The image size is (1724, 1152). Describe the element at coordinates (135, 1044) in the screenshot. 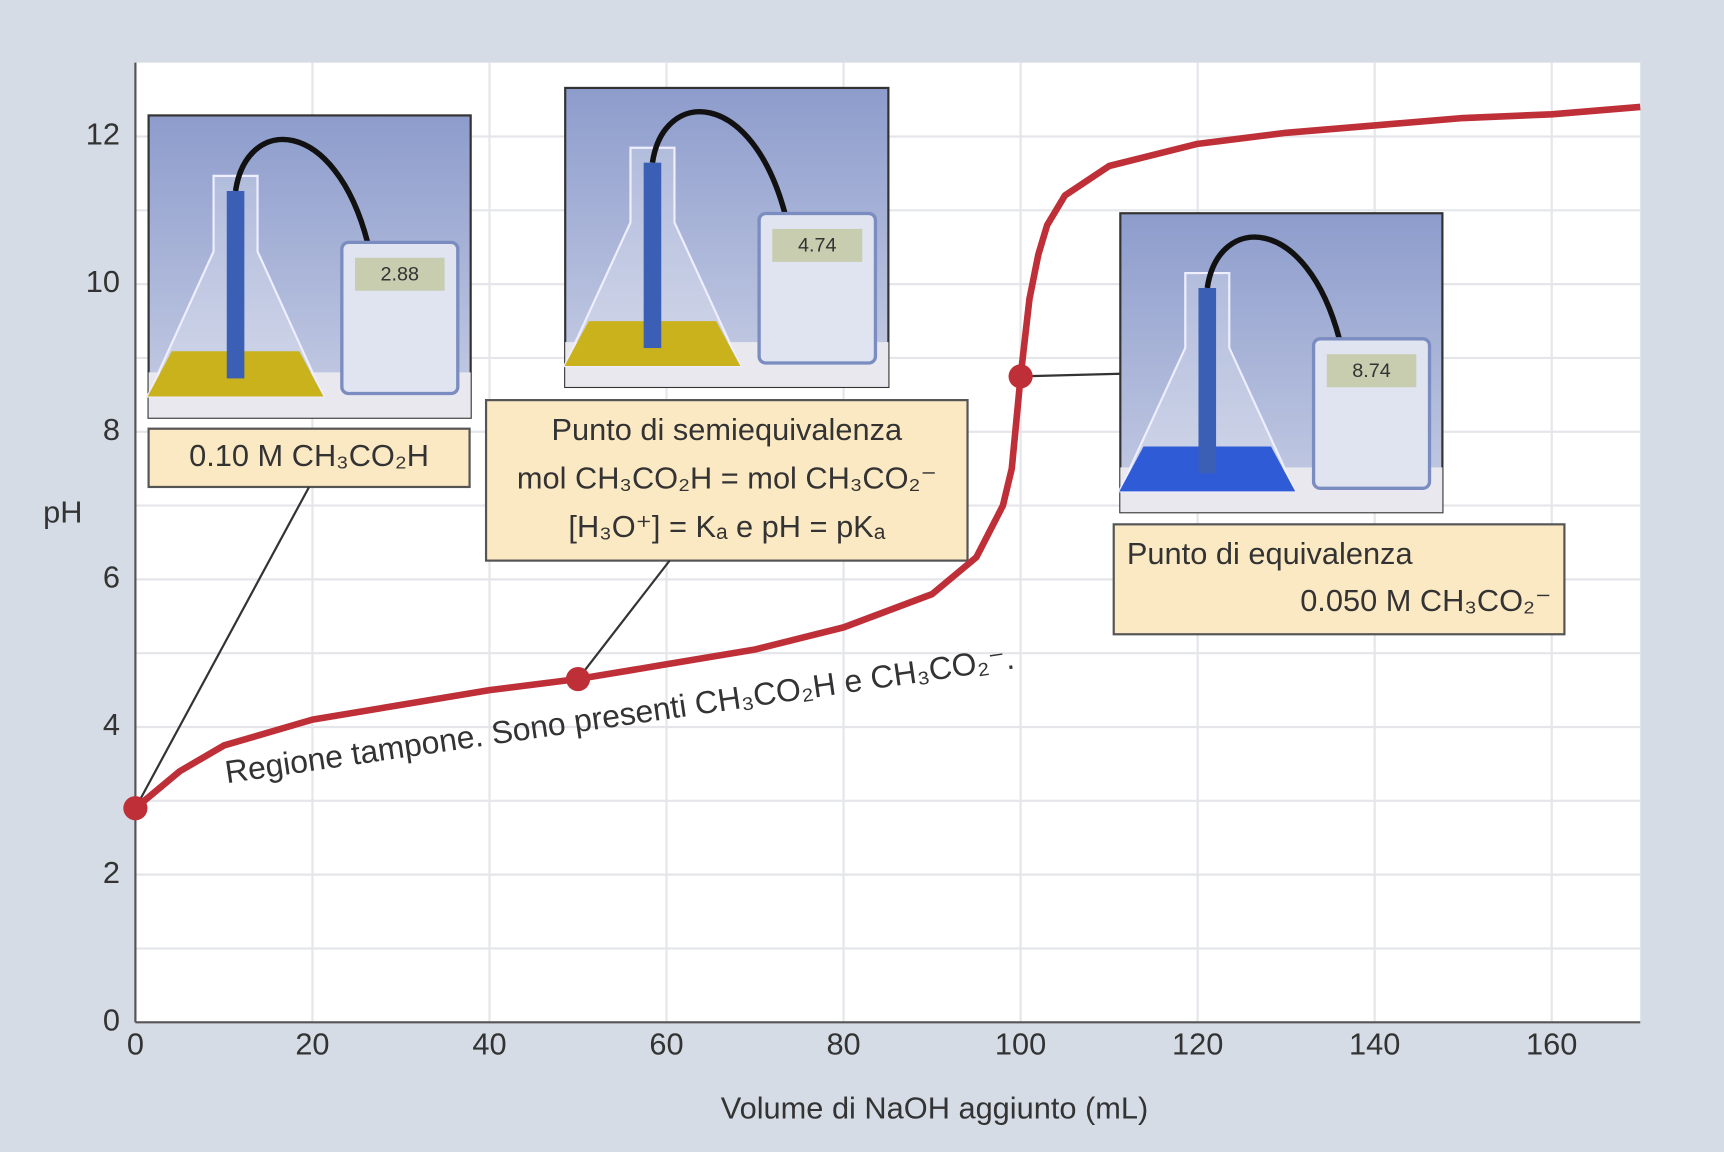

I see `x-tick-label: 0` at that location.